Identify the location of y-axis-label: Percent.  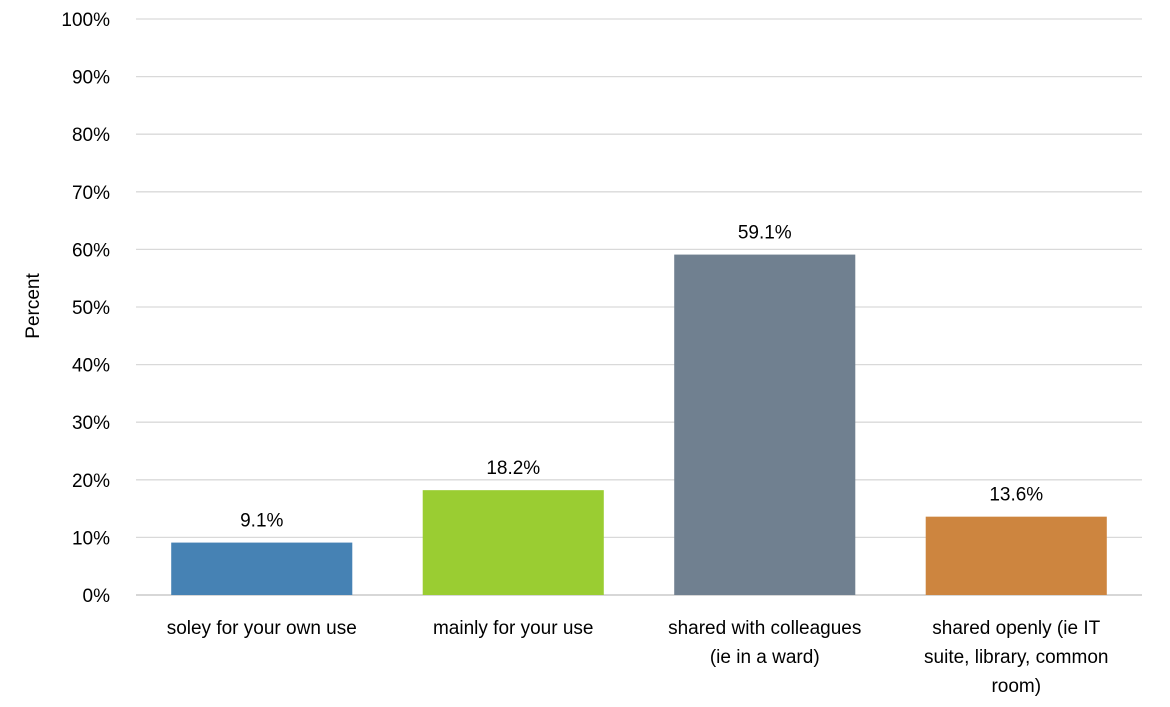
(33, 306).